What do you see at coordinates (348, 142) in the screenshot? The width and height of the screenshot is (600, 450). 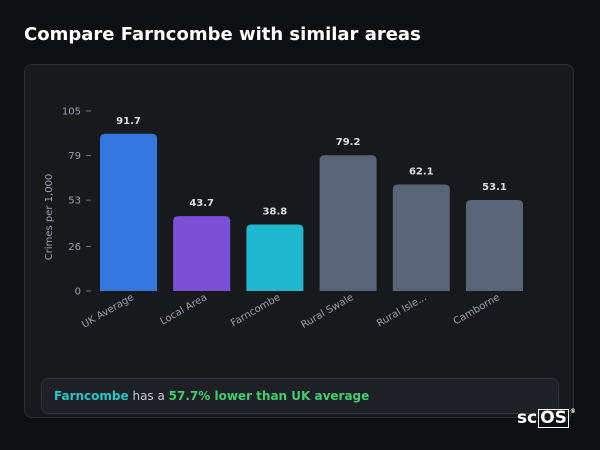 I see `bar-value-label: 79.2` at bounding box center [348, 142].